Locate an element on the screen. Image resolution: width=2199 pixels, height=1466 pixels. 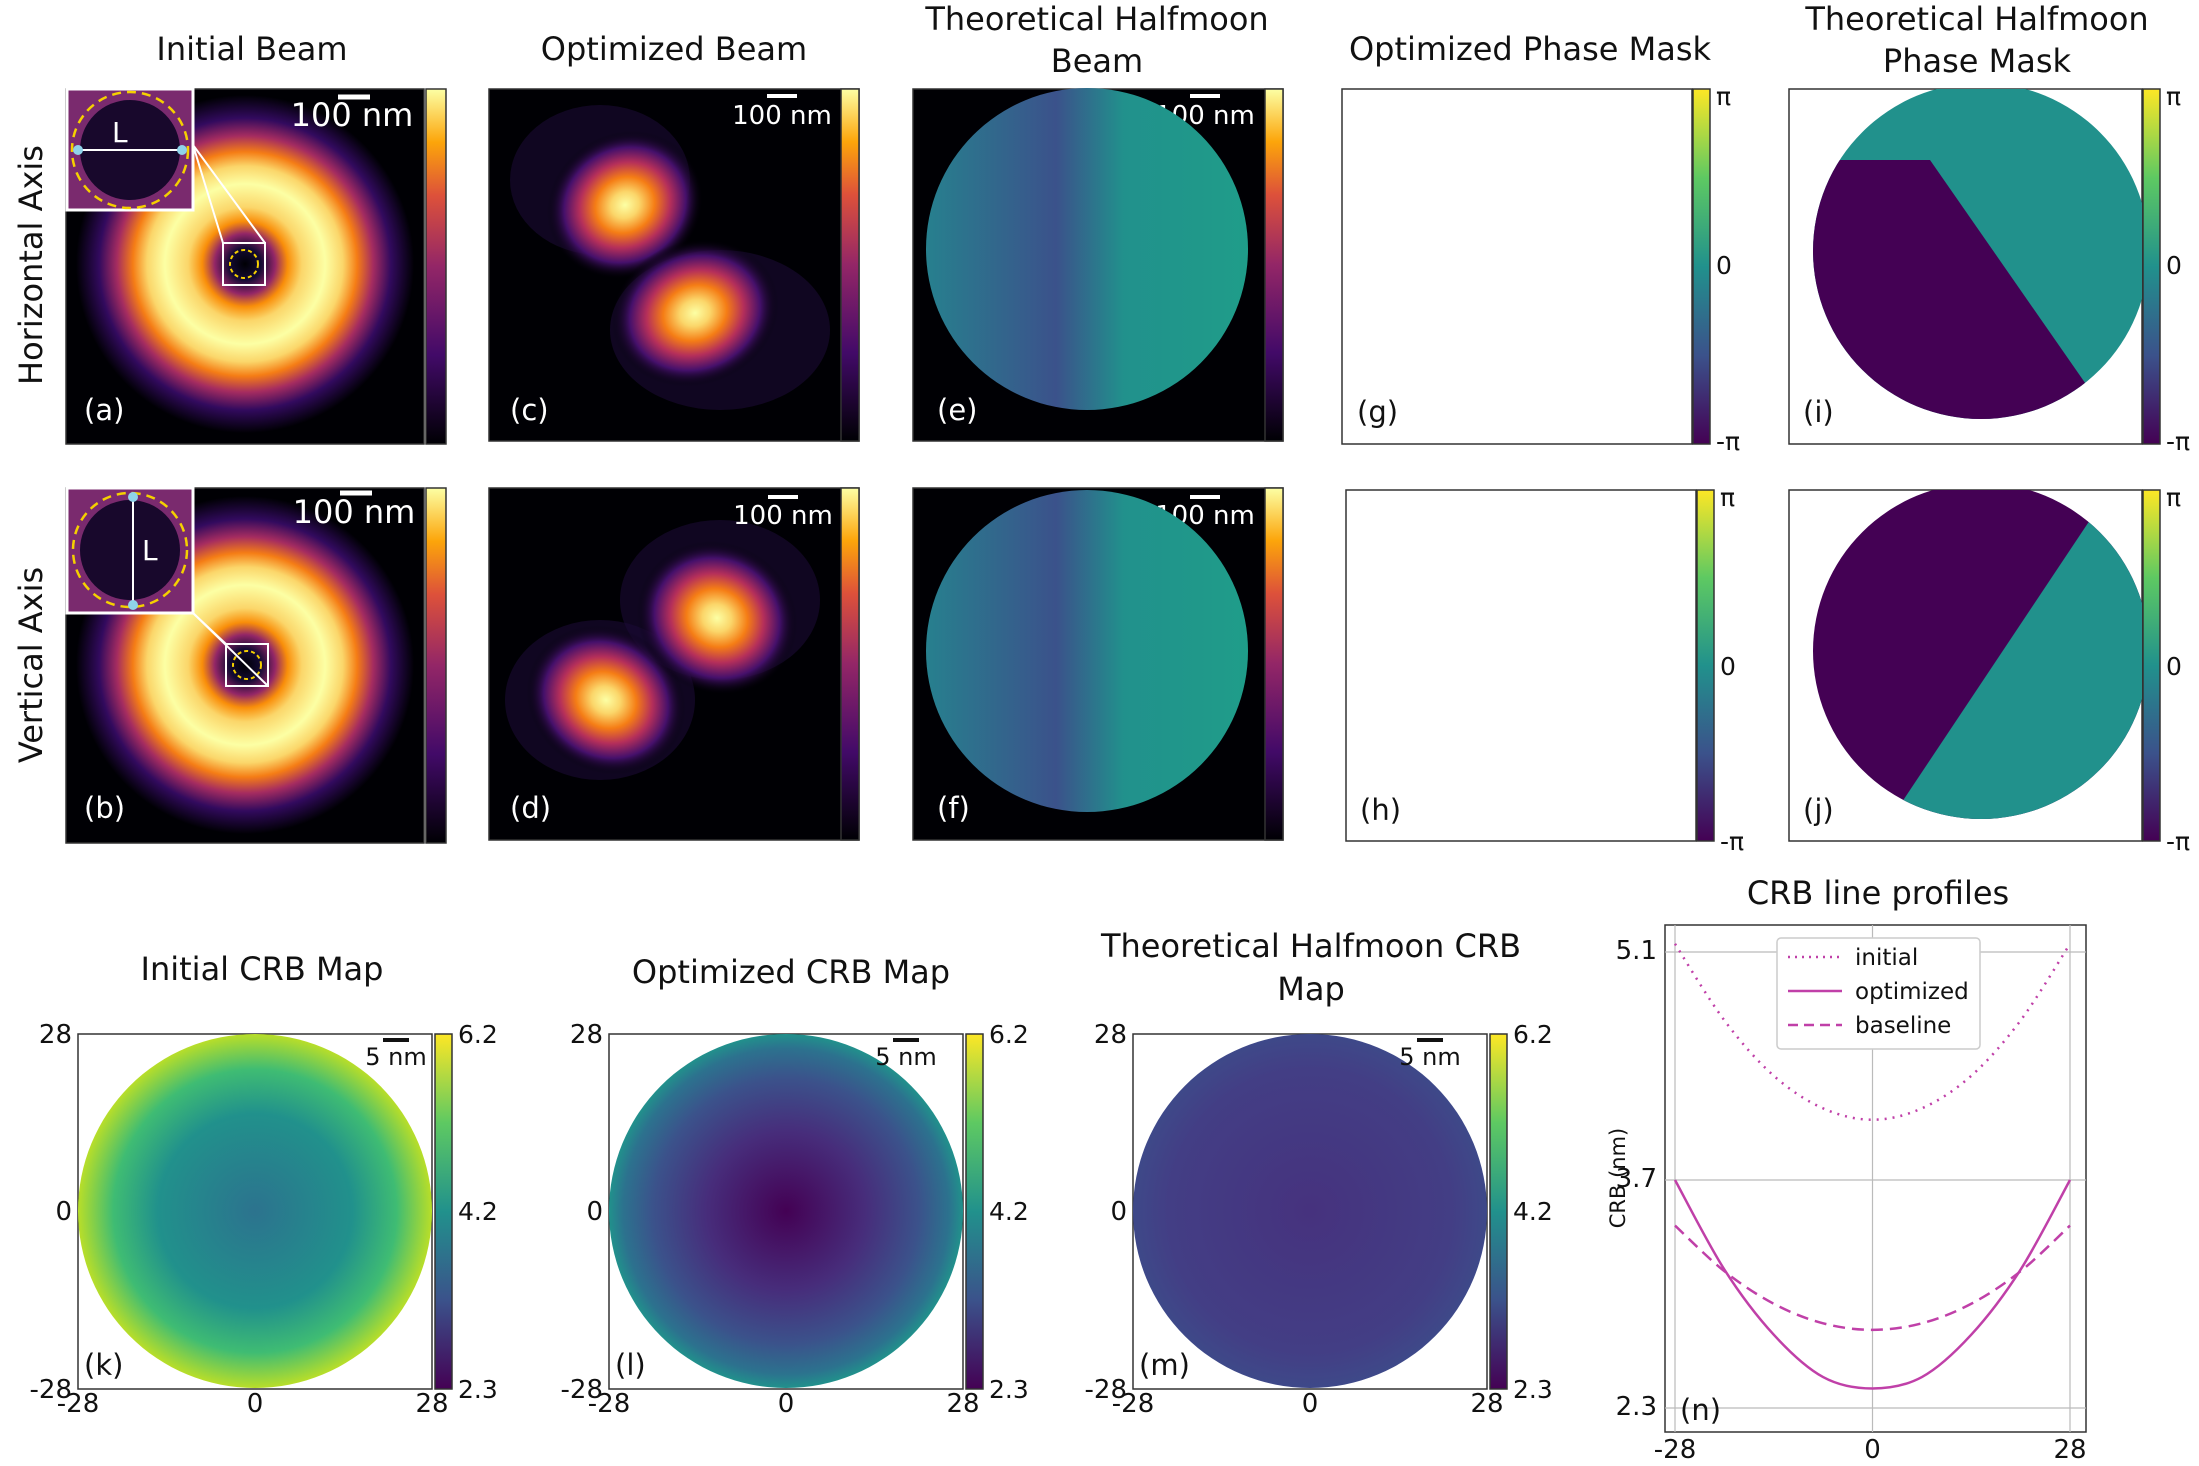
xtick-l-0: 0 is located at coordinates (786, 1404).